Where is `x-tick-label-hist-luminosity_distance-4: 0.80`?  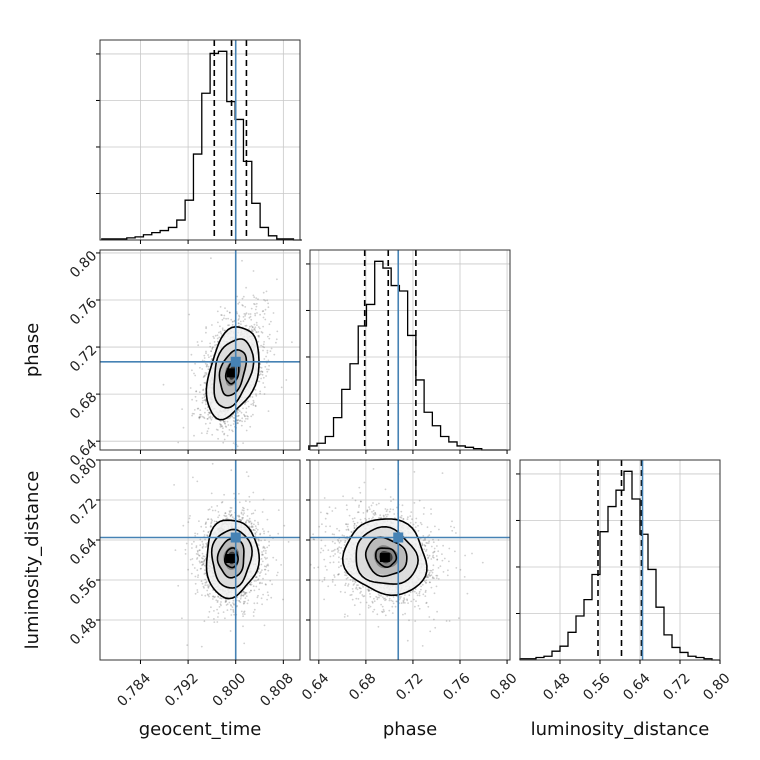 x-tick-label-hist-luminosity_distance-4: 0.80 is located at coordinates (716, 686).